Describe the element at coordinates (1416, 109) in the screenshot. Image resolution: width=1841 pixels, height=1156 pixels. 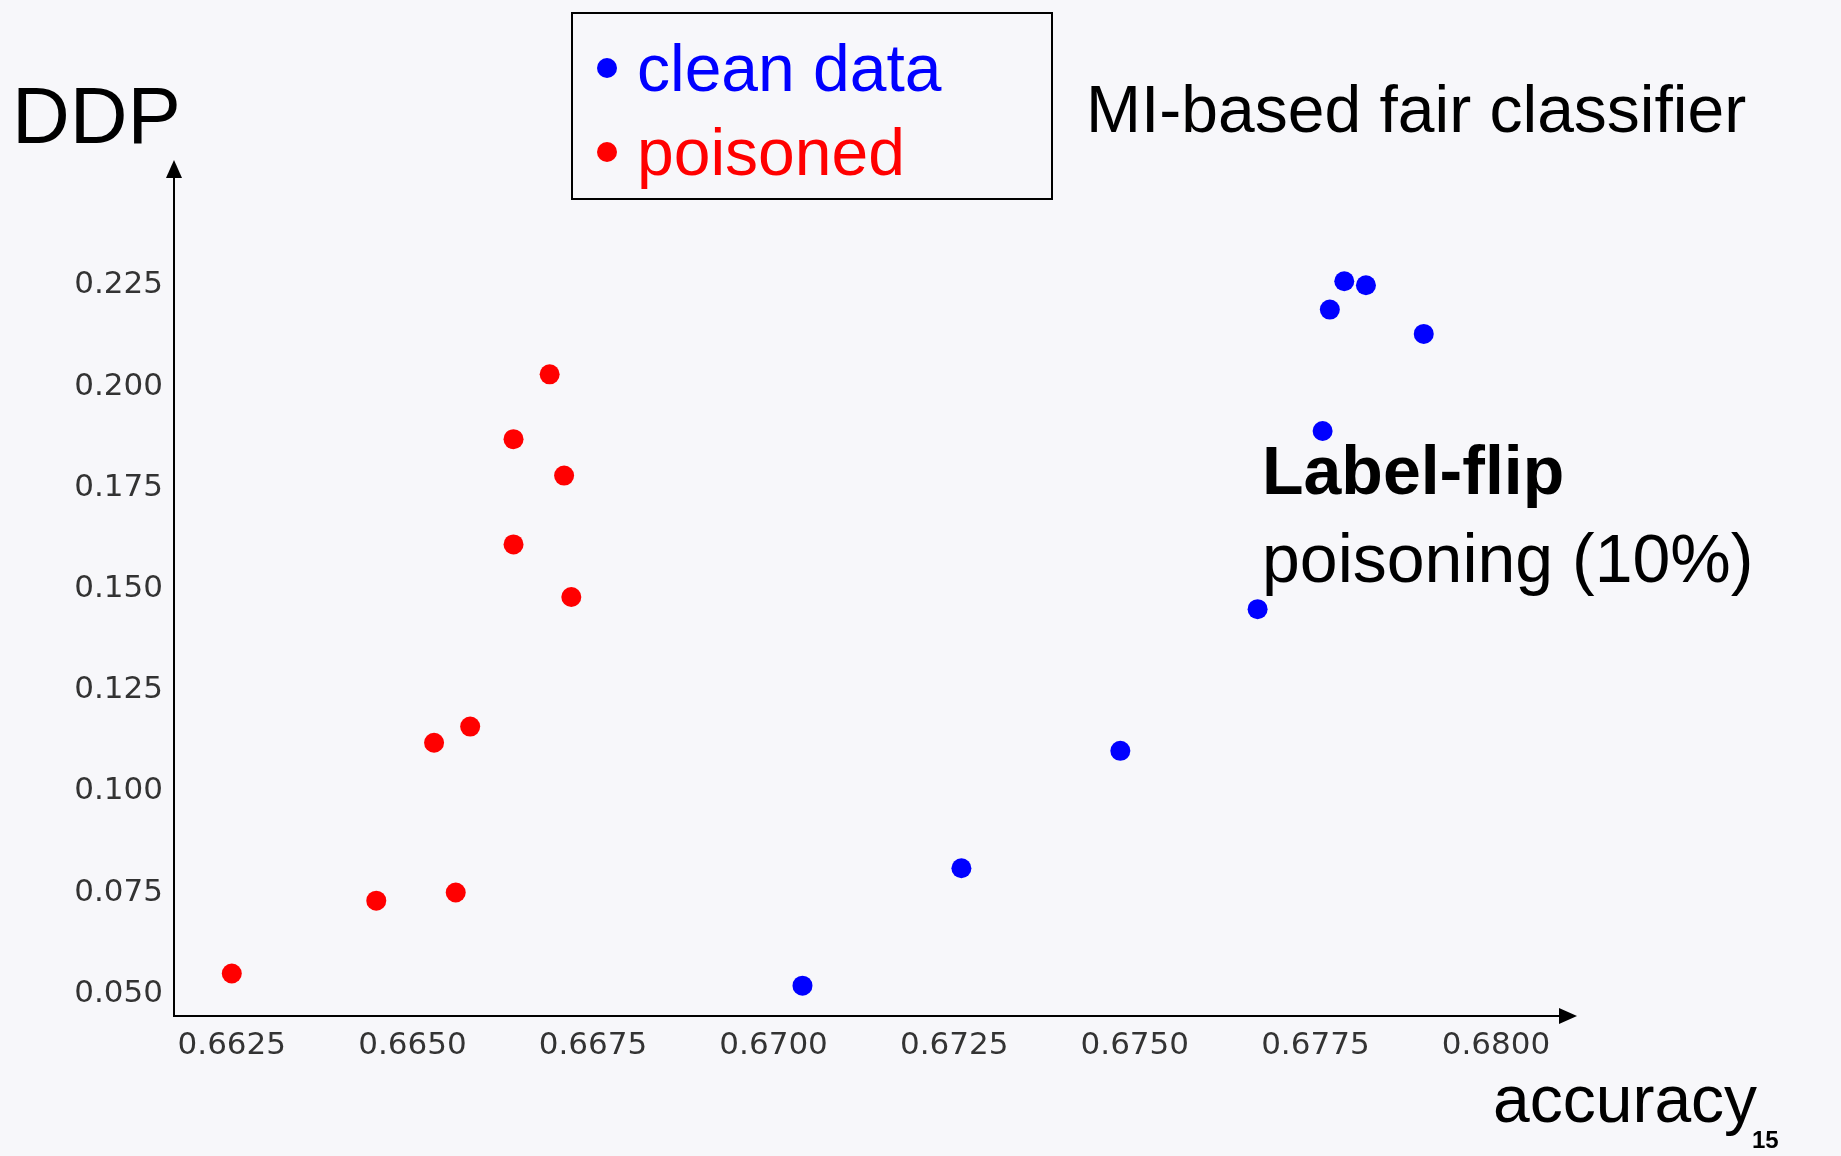
I see `chart-title: MI-based fair classifier` at that location.